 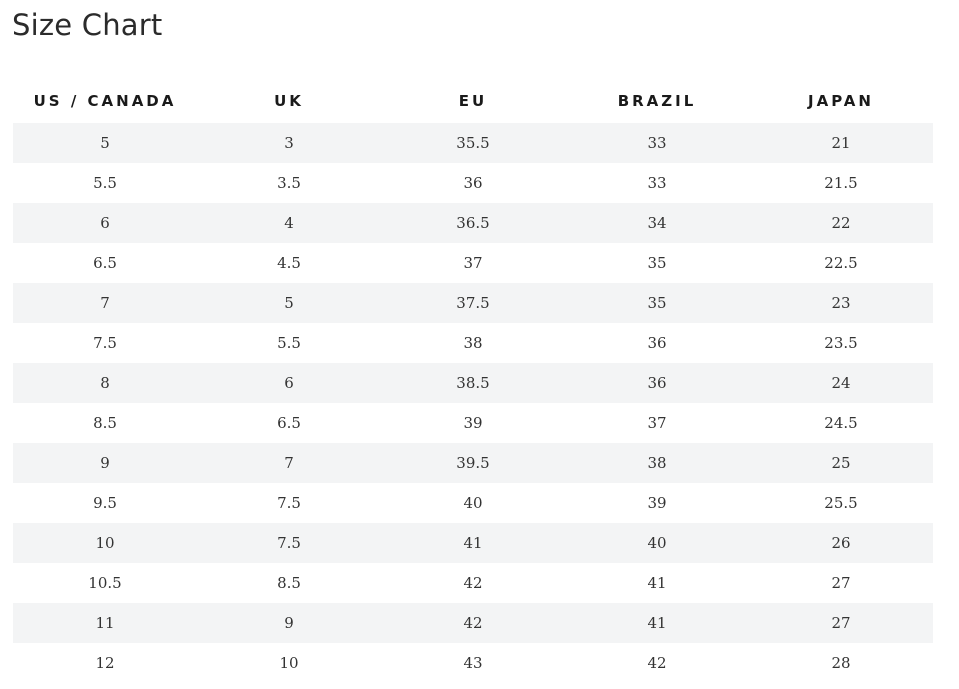 I want to click on cell-us-canada: 6, so click(x=105, y=223).